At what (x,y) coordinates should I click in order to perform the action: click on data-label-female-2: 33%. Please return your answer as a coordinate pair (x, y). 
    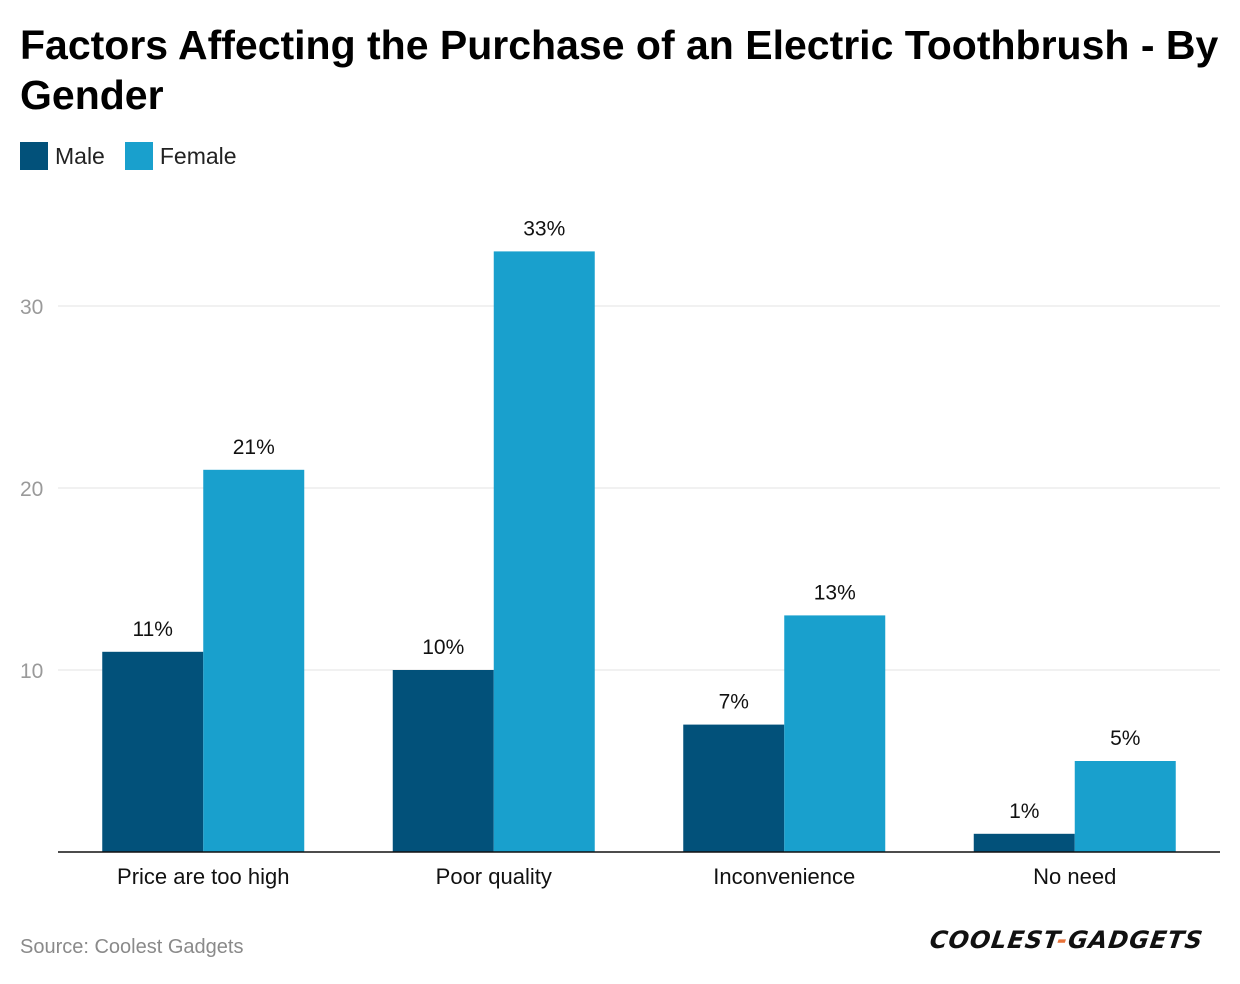
    Looking at the image, I should click on (544, 228).